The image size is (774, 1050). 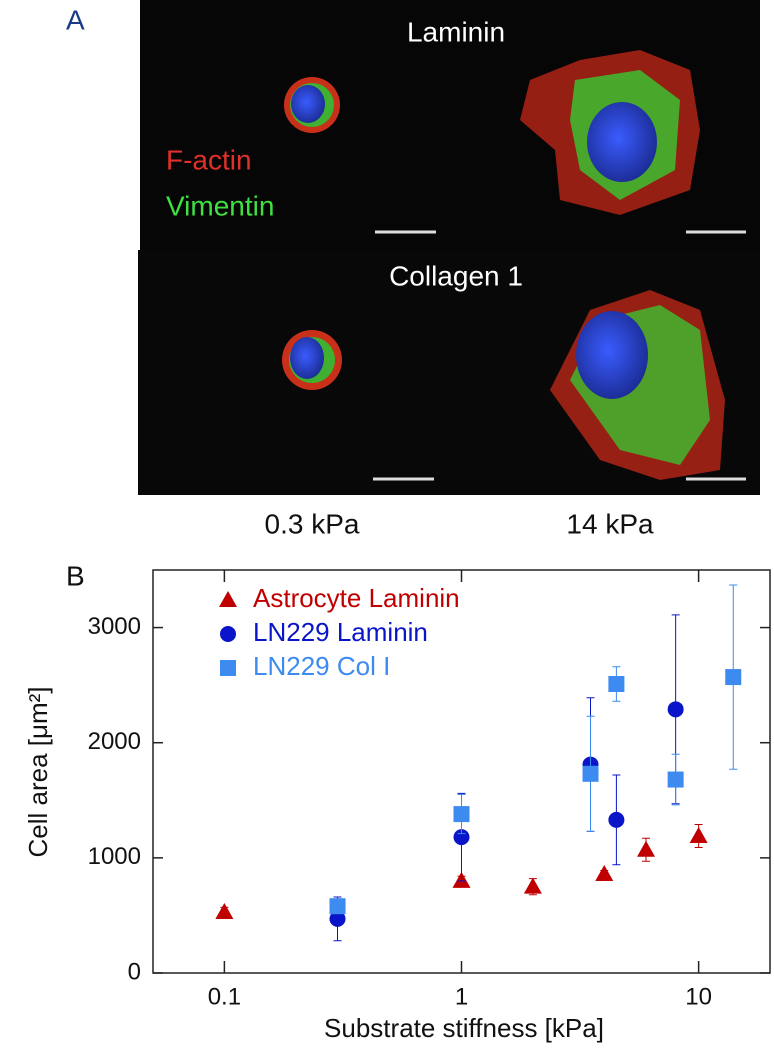 I want to click on x-axis-label: Substrate stiffness [kPa], so click(x=464, y=1028).